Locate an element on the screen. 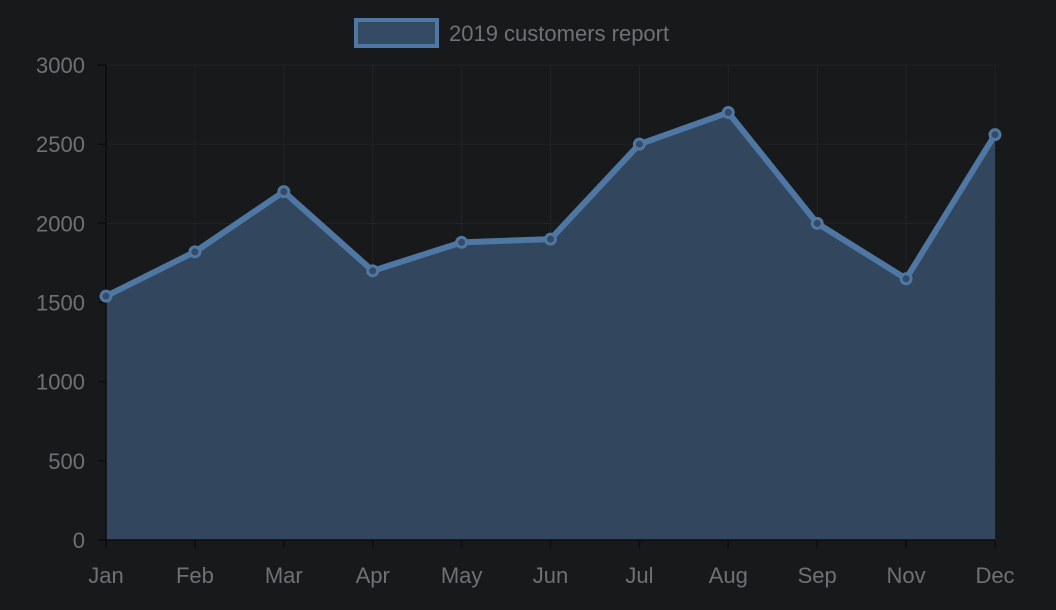 Image resolution: width=1056 pixels, height=610 pixels. x-tick-label: Mar is located at coordinates (284, 575).